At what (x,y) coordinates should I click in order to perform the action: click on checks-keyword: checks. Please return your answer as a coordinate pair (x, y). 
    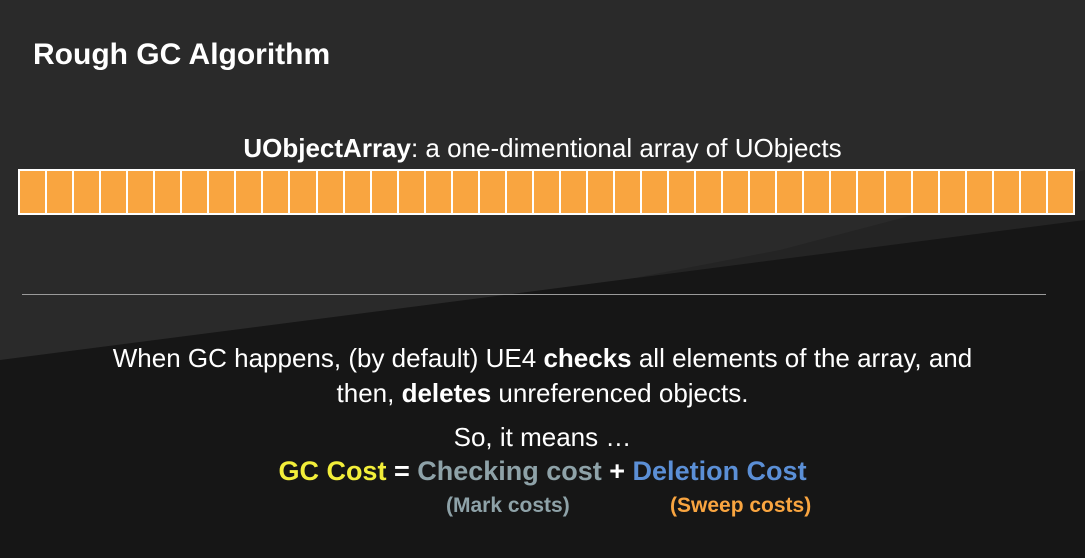
    Looking at the image, I should click on (587, 358).